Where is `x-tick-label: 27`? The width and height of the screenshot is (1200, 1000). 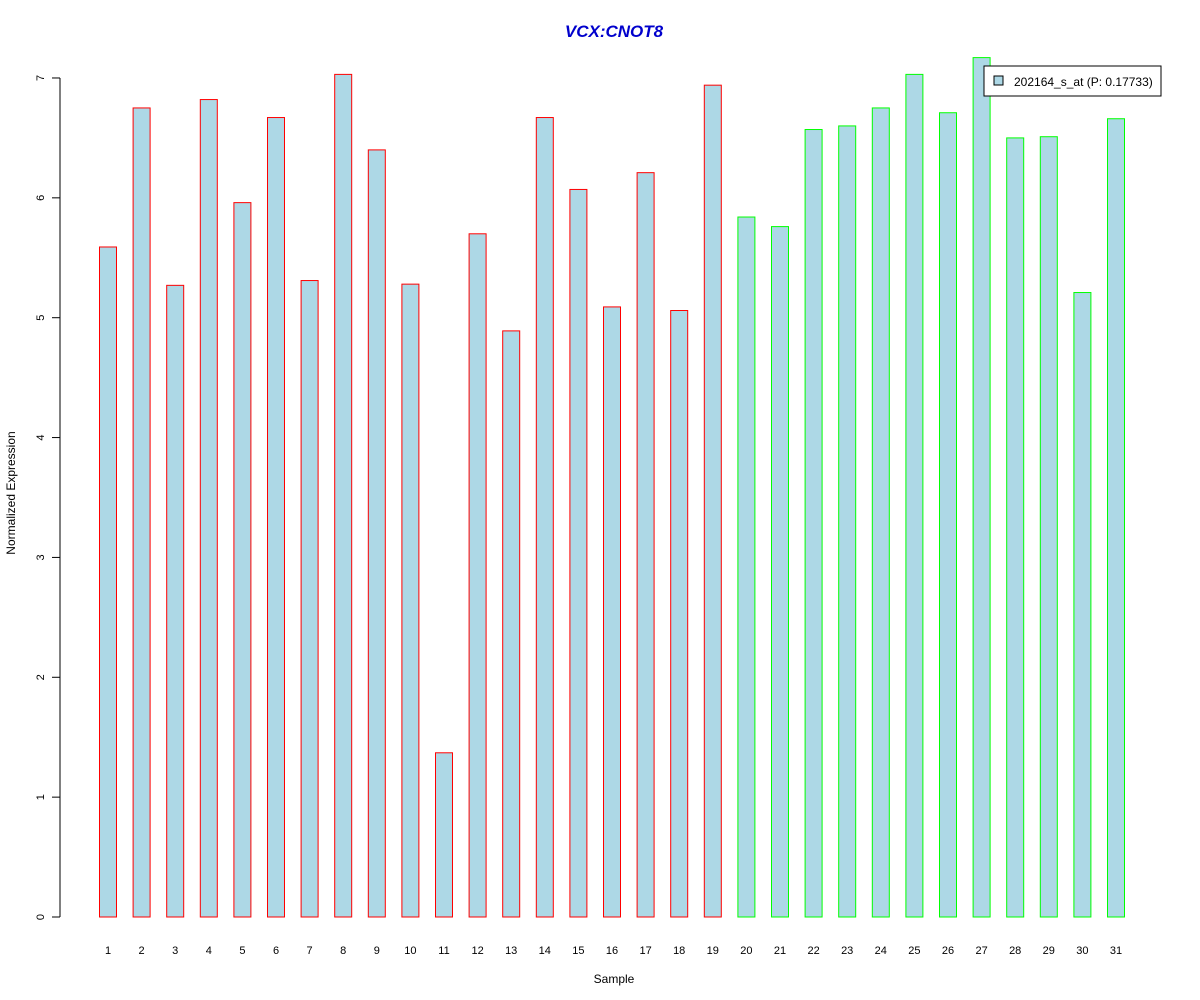 x-tick-label: 27 is located at coordinates (981, 951).